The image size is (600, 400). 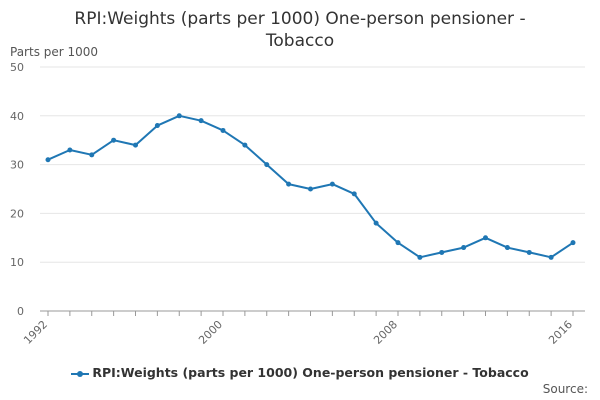 What do you see at coordinates (17, 67) in the screenshot?
I see `y-tick-label: 50` at bounding box center [17, 67].